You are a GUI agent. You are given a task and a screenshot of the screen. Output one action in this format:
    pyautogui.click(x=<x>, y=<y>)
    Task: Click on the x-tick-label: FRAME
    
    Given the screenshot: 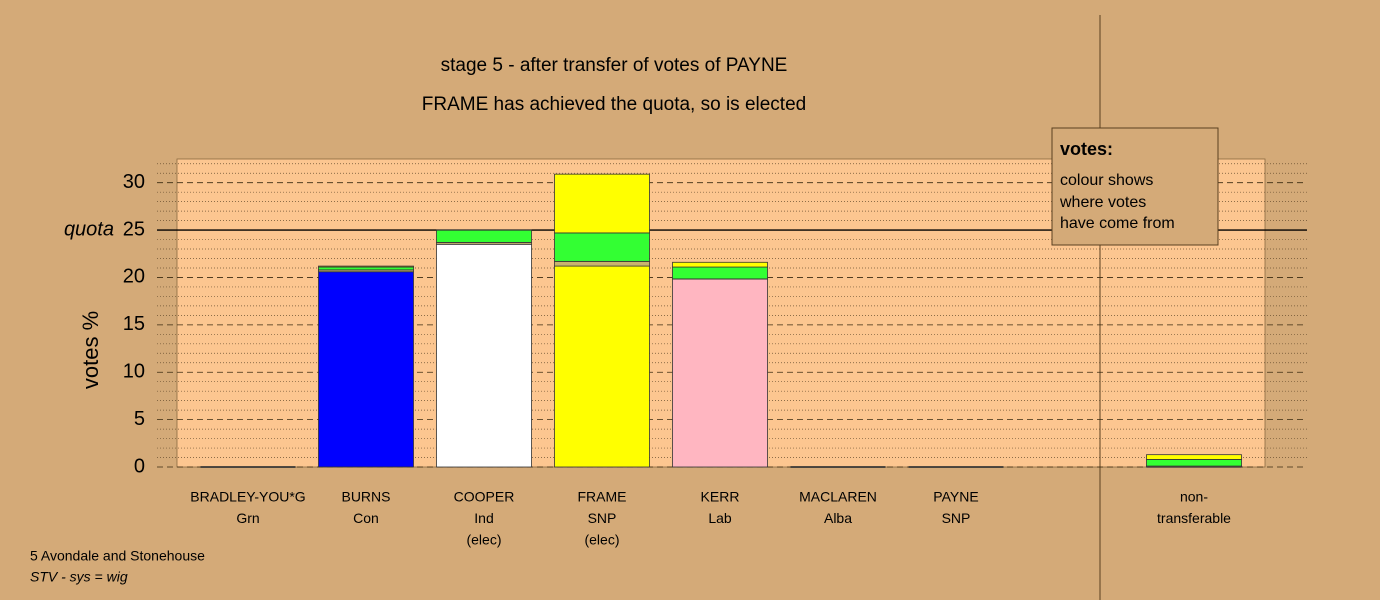 What is the action you would take?
    pyautogui.click(x=602, y=497)
    